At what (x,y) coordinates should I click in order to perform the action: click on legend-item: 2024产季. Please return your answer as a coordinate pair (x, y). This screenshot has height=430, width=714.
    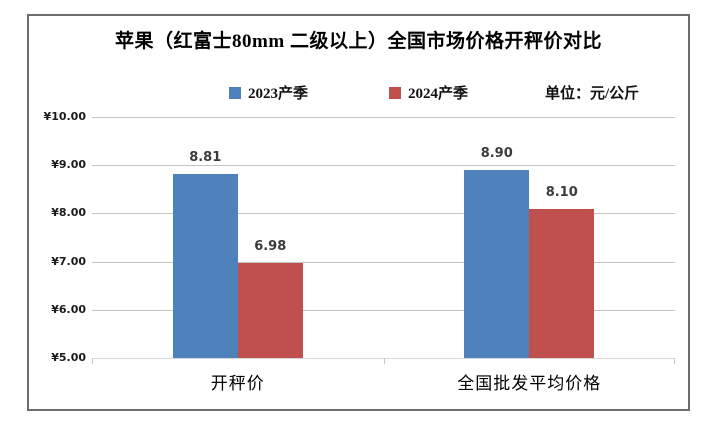
    Looking at the image, I should click on (428, 92).